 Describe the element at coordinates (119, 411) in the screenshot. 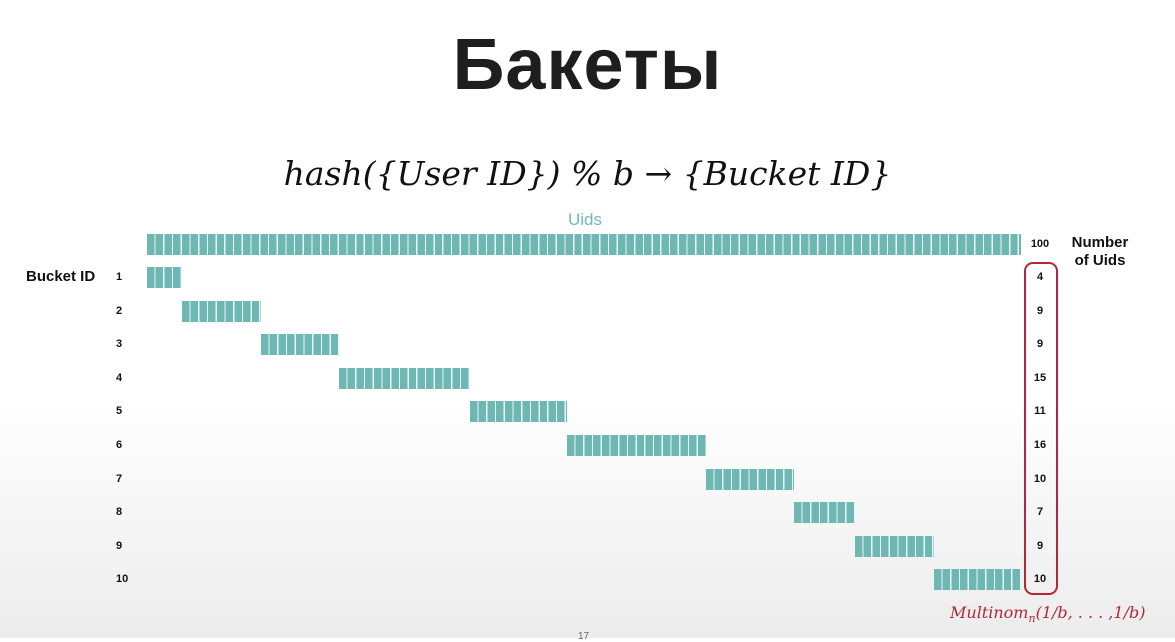

I see `bucket-label-5: 5` at that location.